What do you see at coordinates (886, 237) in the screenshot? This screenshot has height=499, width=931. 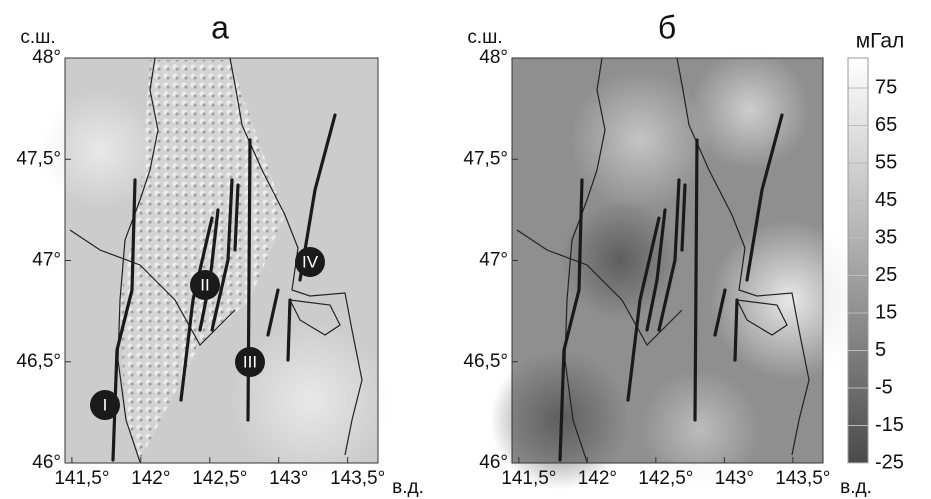 I see `colorbar-tick-label: 35` at bounding box center [886, 237].